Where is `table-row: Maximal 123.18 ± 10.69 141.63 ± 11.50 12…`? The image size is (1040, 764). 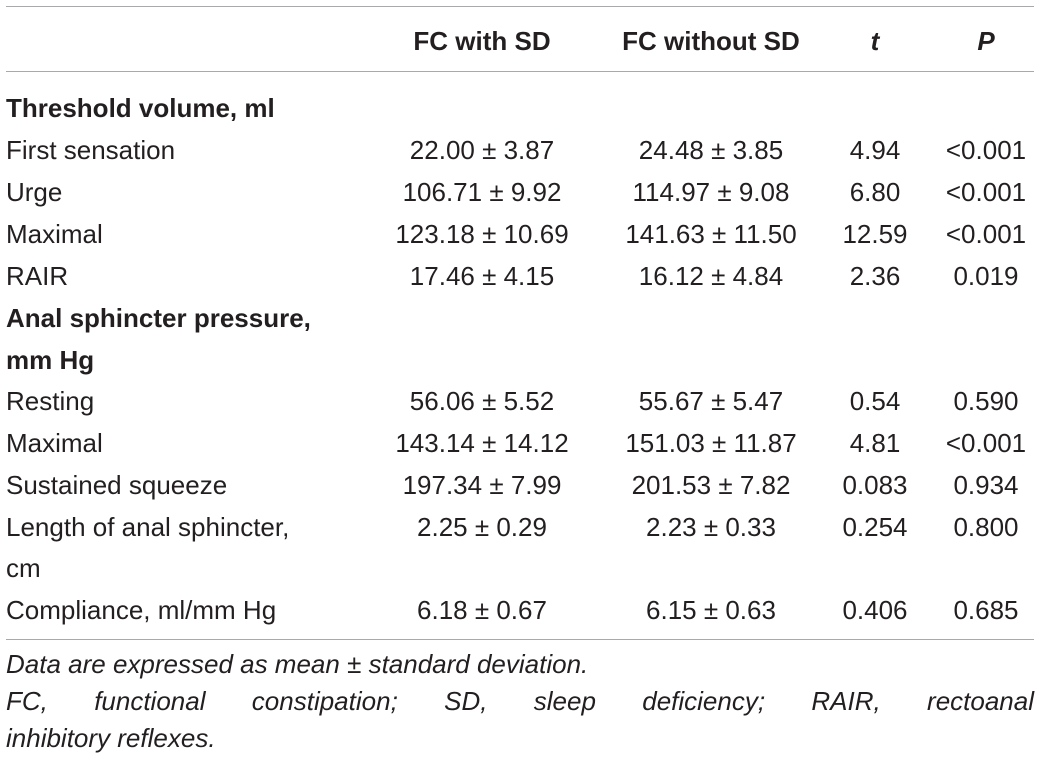
table-row: Maximal 123.18 ± 10.69 141.63 ± 11.50 12… is located at coordinates (520, 234).